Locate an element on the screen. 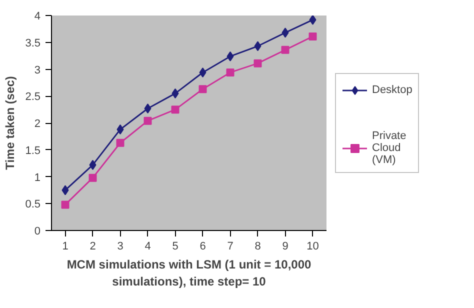 The height and width of the screenshot is (308, 474). x-axis-title: MCM simulations with LSM (1 unit = 10,000 simulations), time step= 10 is located at coordinates (189, 273).